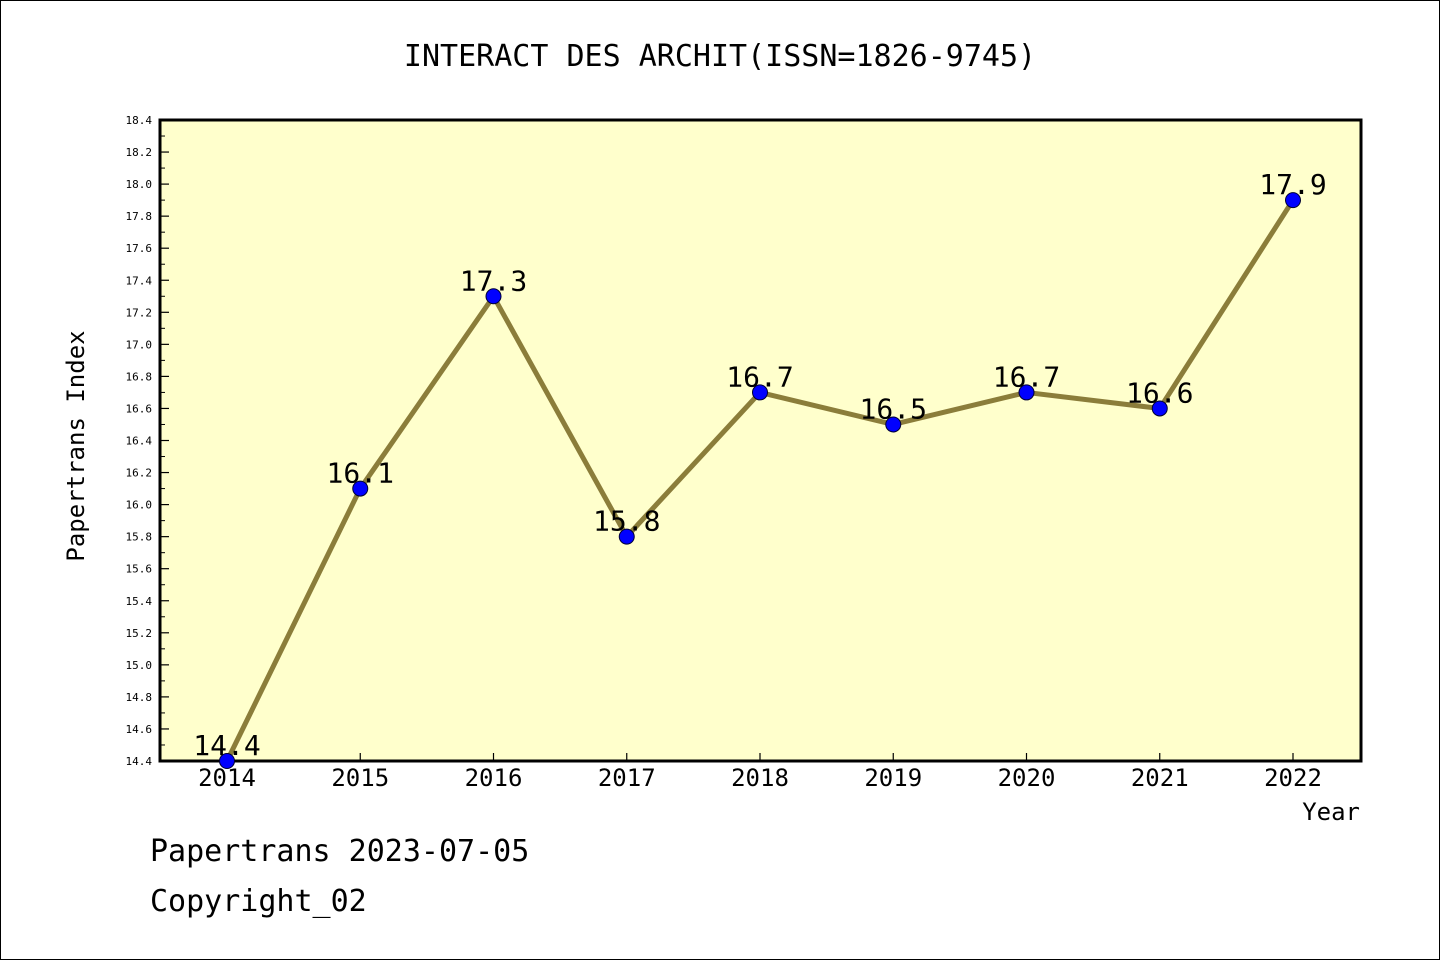  I want to click on y-tick-label: 15.4, so click(139, 601).